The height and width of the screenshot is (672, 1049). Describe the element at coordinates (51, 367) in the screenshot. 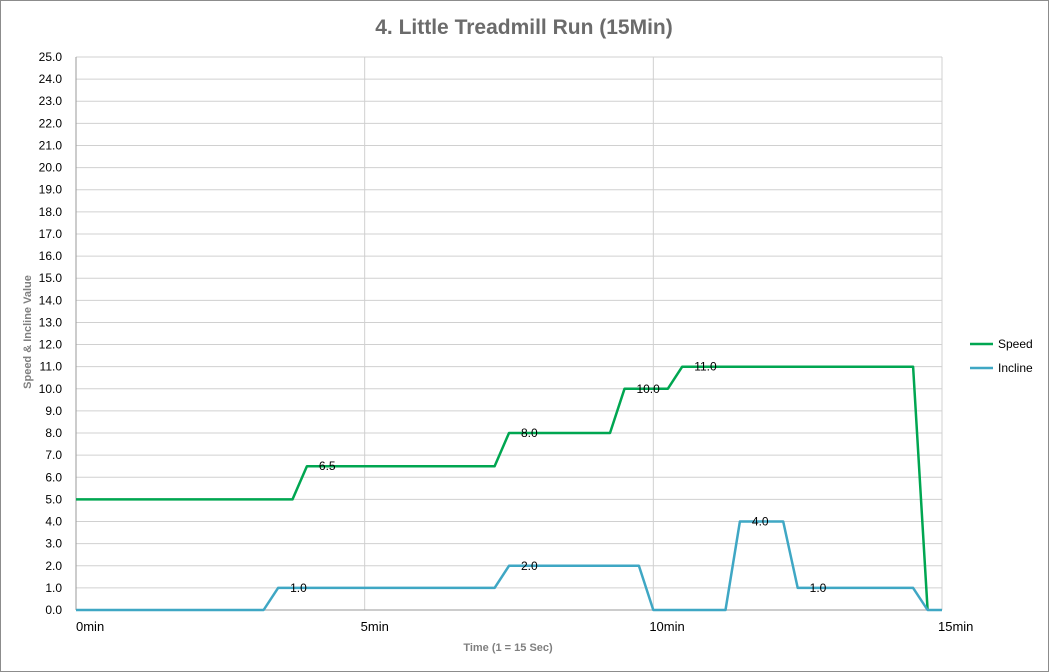

I see `y-tick-label: 11.0` at that location.